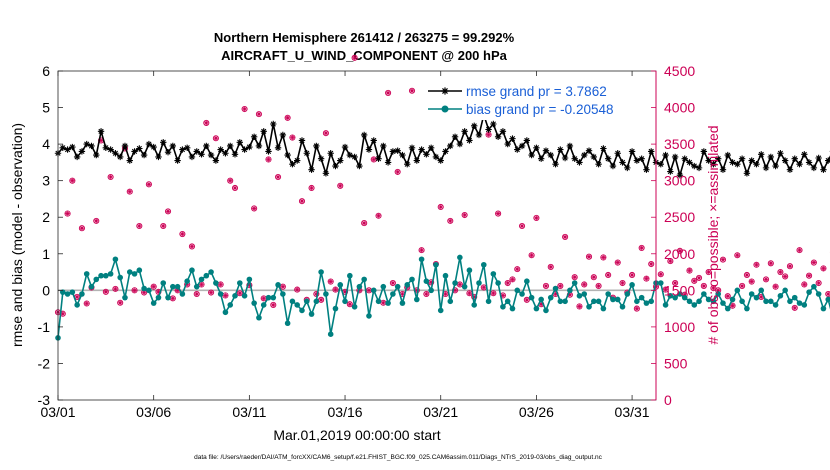 Image resolution: width=830 pixels, height=470 pixels. I want to click on y-right-tick-label-1000: 1000, so click(679, 327).